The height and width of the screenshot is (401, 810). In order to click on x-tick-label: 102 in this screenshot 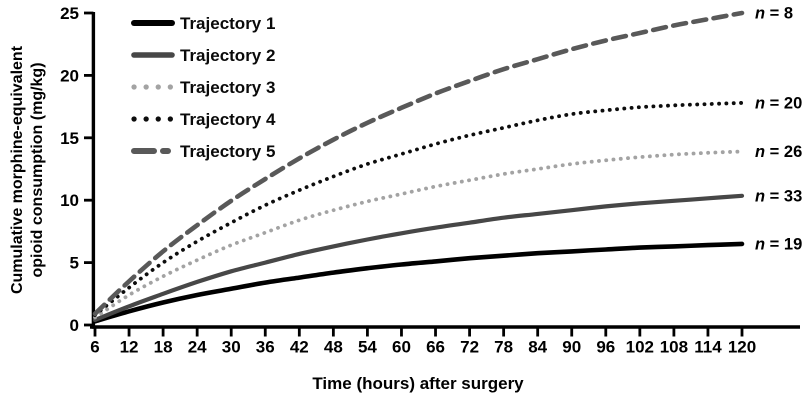, I will do `click(640, 347)`.